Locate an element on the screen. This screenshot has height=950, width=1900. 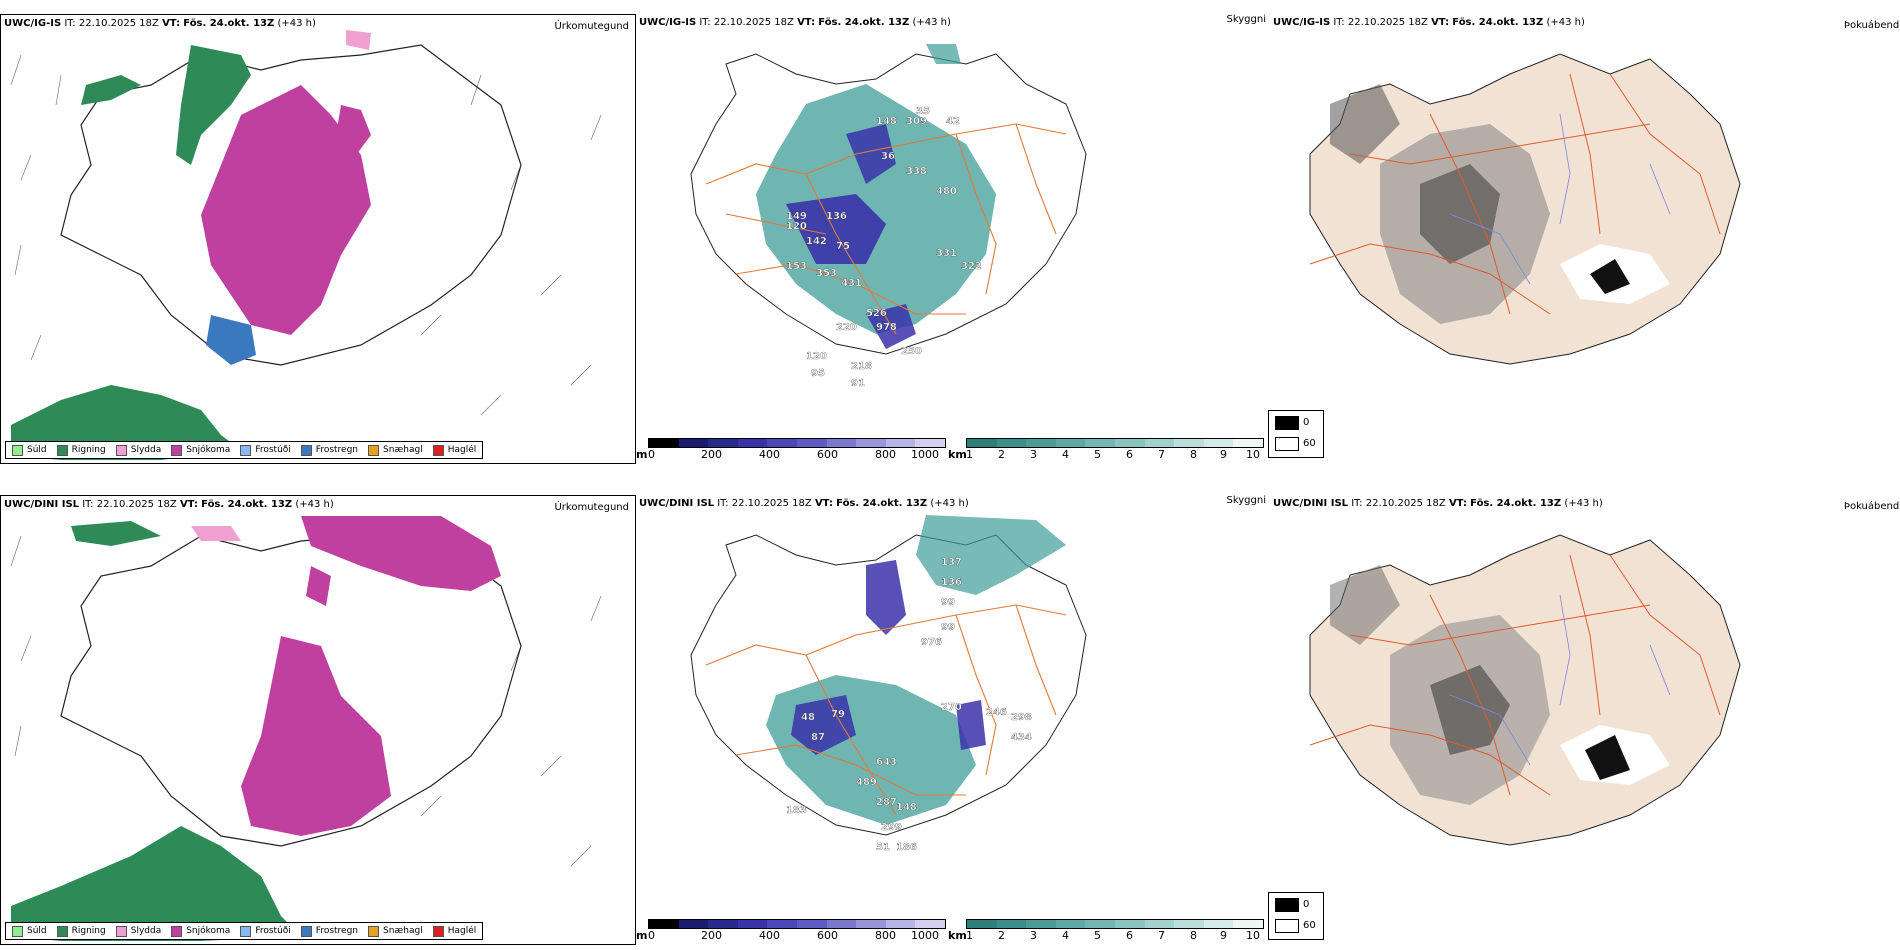
vis-value-label: 246 is located at coordinates (996, 712).